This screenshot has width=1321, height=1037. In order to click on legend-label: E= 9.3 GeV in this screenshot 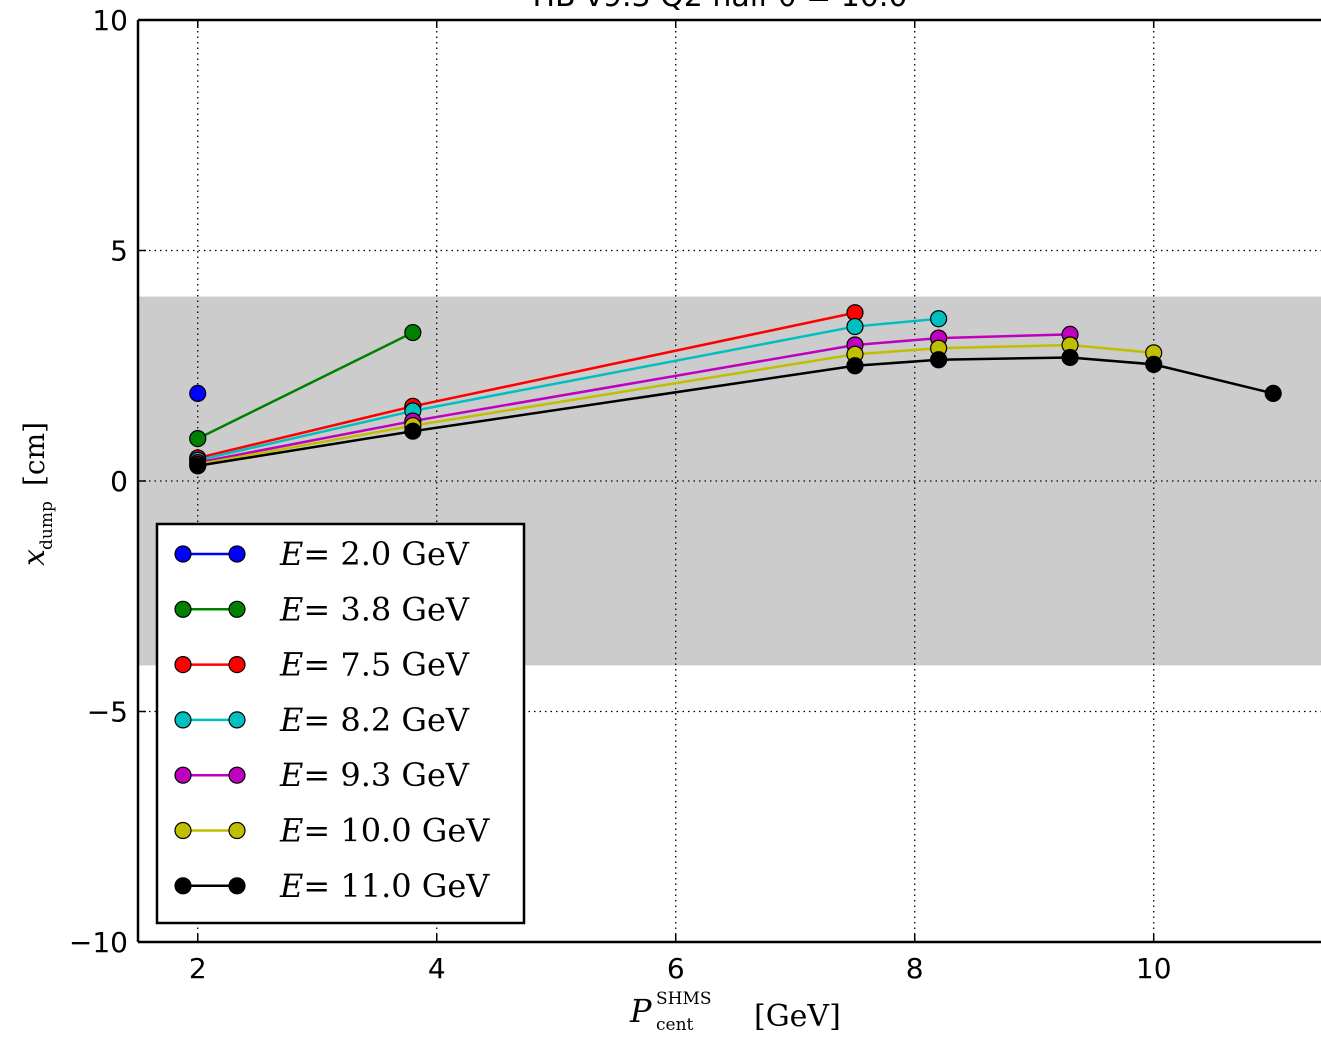, I will do `click(374, 775)`.